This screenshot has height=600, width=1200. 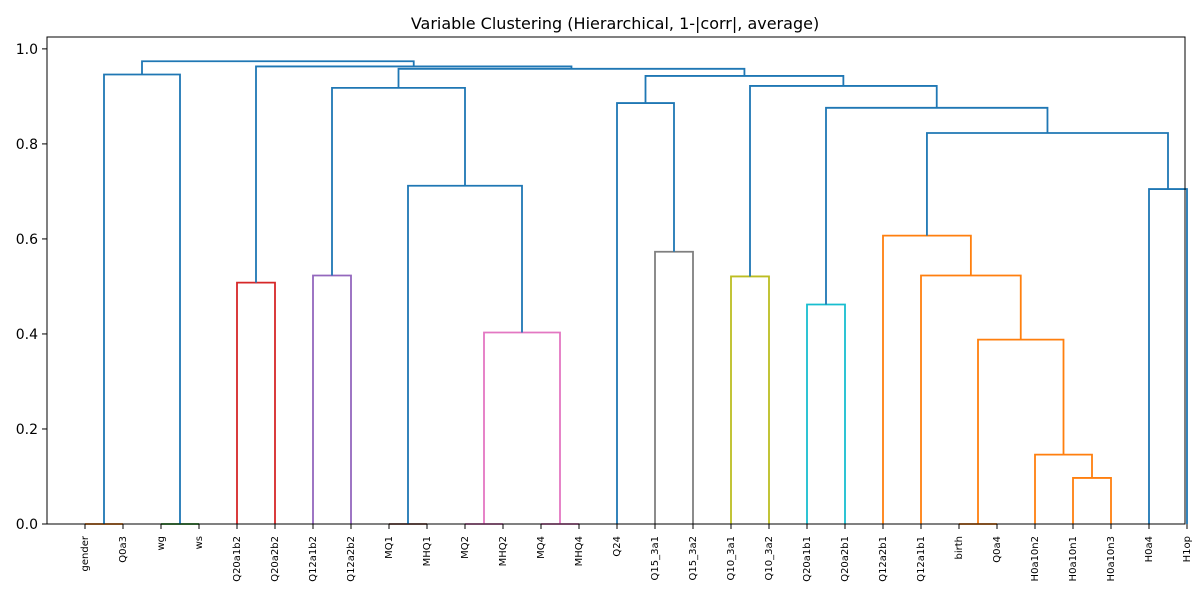 I want to click on x-tick-label-24: Q0a4, so click(x=997, y=549).